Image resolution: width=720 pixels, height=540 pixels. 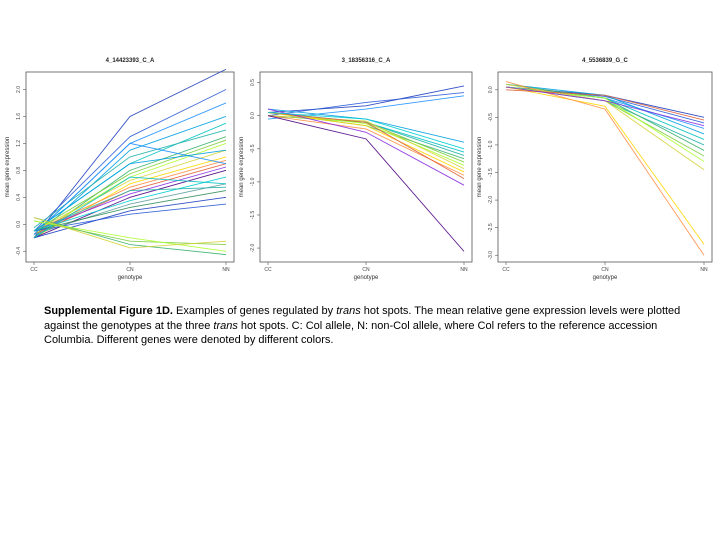 I want to click on caption-em-2: trans, so click(x=225, y=325).